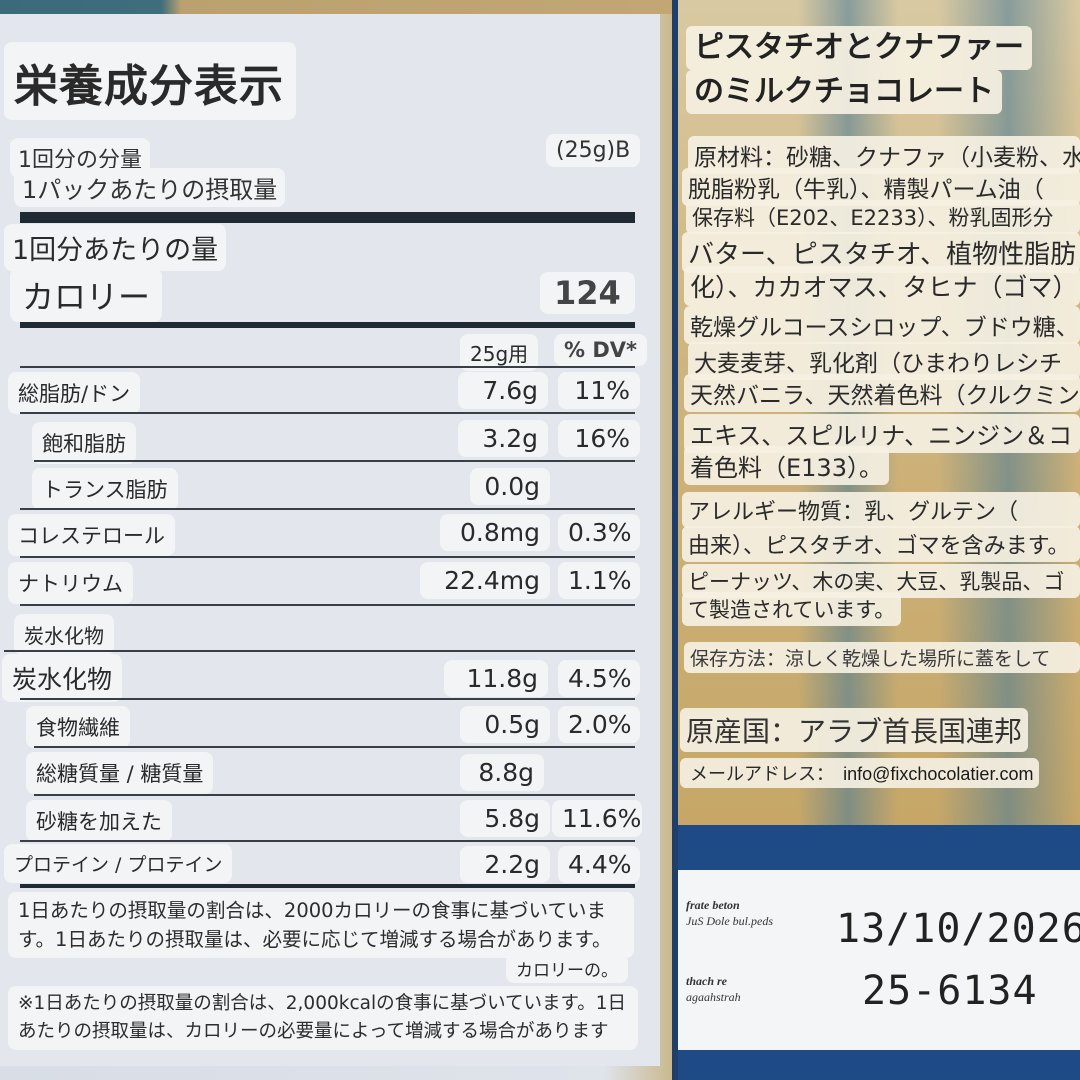  Describe the element at coordinates (78, 727) in the screenshot. I see `nutrient-label-dietary-fiber: 食物繊維` at that location.